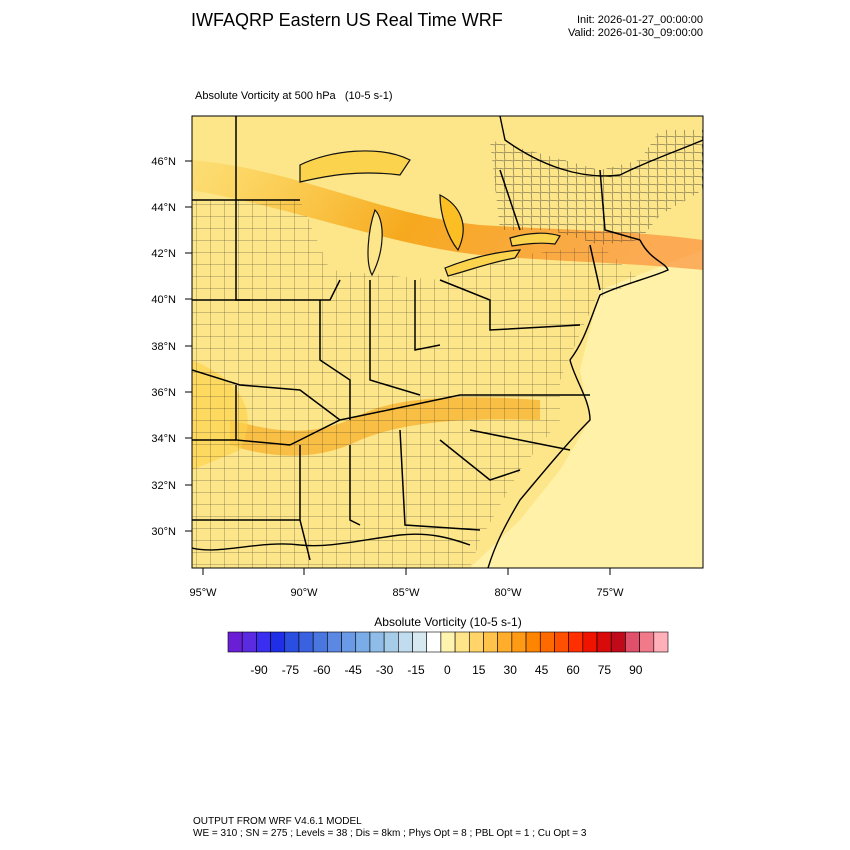 This screenshot has width=850, height=850. I want to click on colorbar-tick-label: 45, so click(542, 670).